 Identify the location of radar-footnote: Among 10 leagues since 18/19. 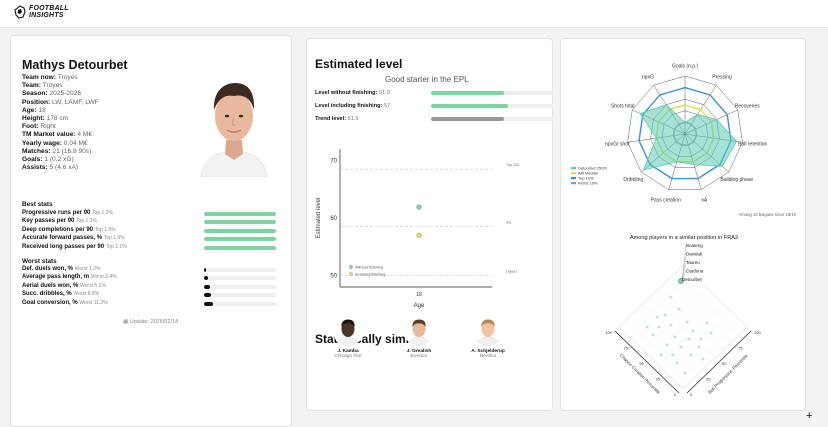
(767, 214).